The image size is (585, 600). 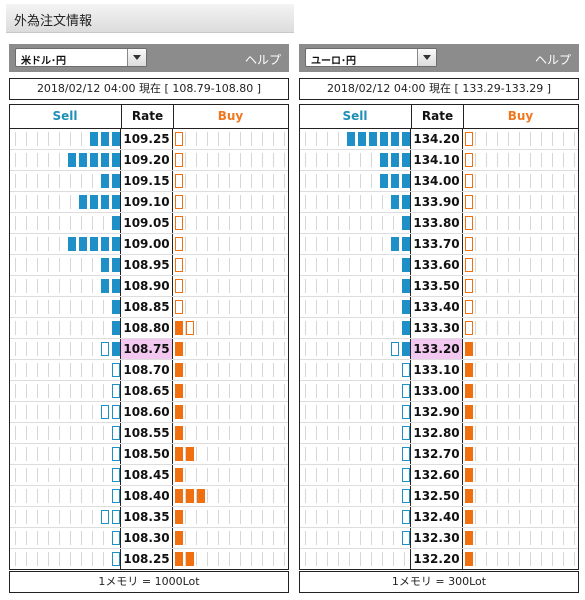 I want to click on rate-cell: 132.80, so click(x=436, y=433).